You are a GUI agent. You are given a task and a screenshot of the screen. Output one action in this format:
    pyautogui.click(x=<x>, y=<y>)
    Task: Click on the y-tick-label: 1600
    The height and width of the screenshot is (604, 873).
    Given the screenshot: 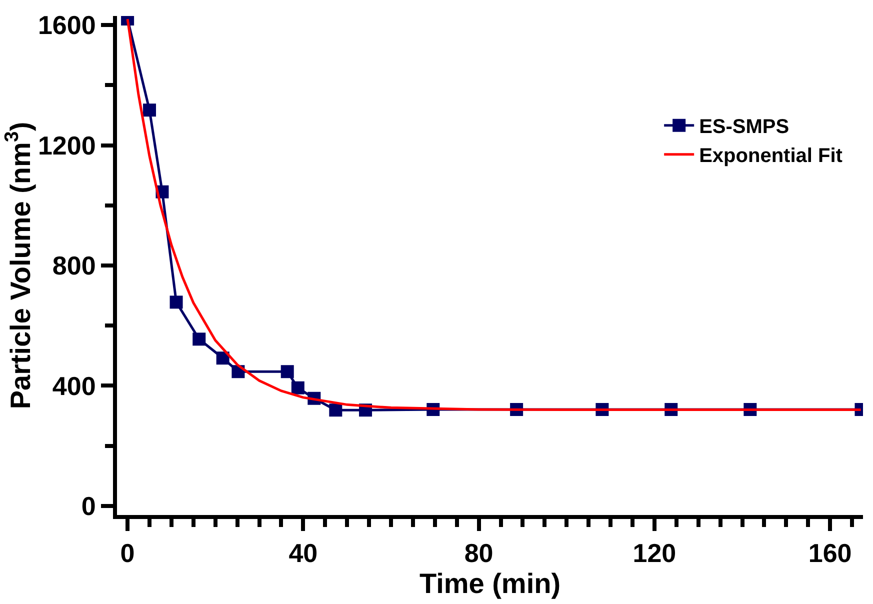 What is the action you would take?
    pyautogui.click(x=67, y=25)
    